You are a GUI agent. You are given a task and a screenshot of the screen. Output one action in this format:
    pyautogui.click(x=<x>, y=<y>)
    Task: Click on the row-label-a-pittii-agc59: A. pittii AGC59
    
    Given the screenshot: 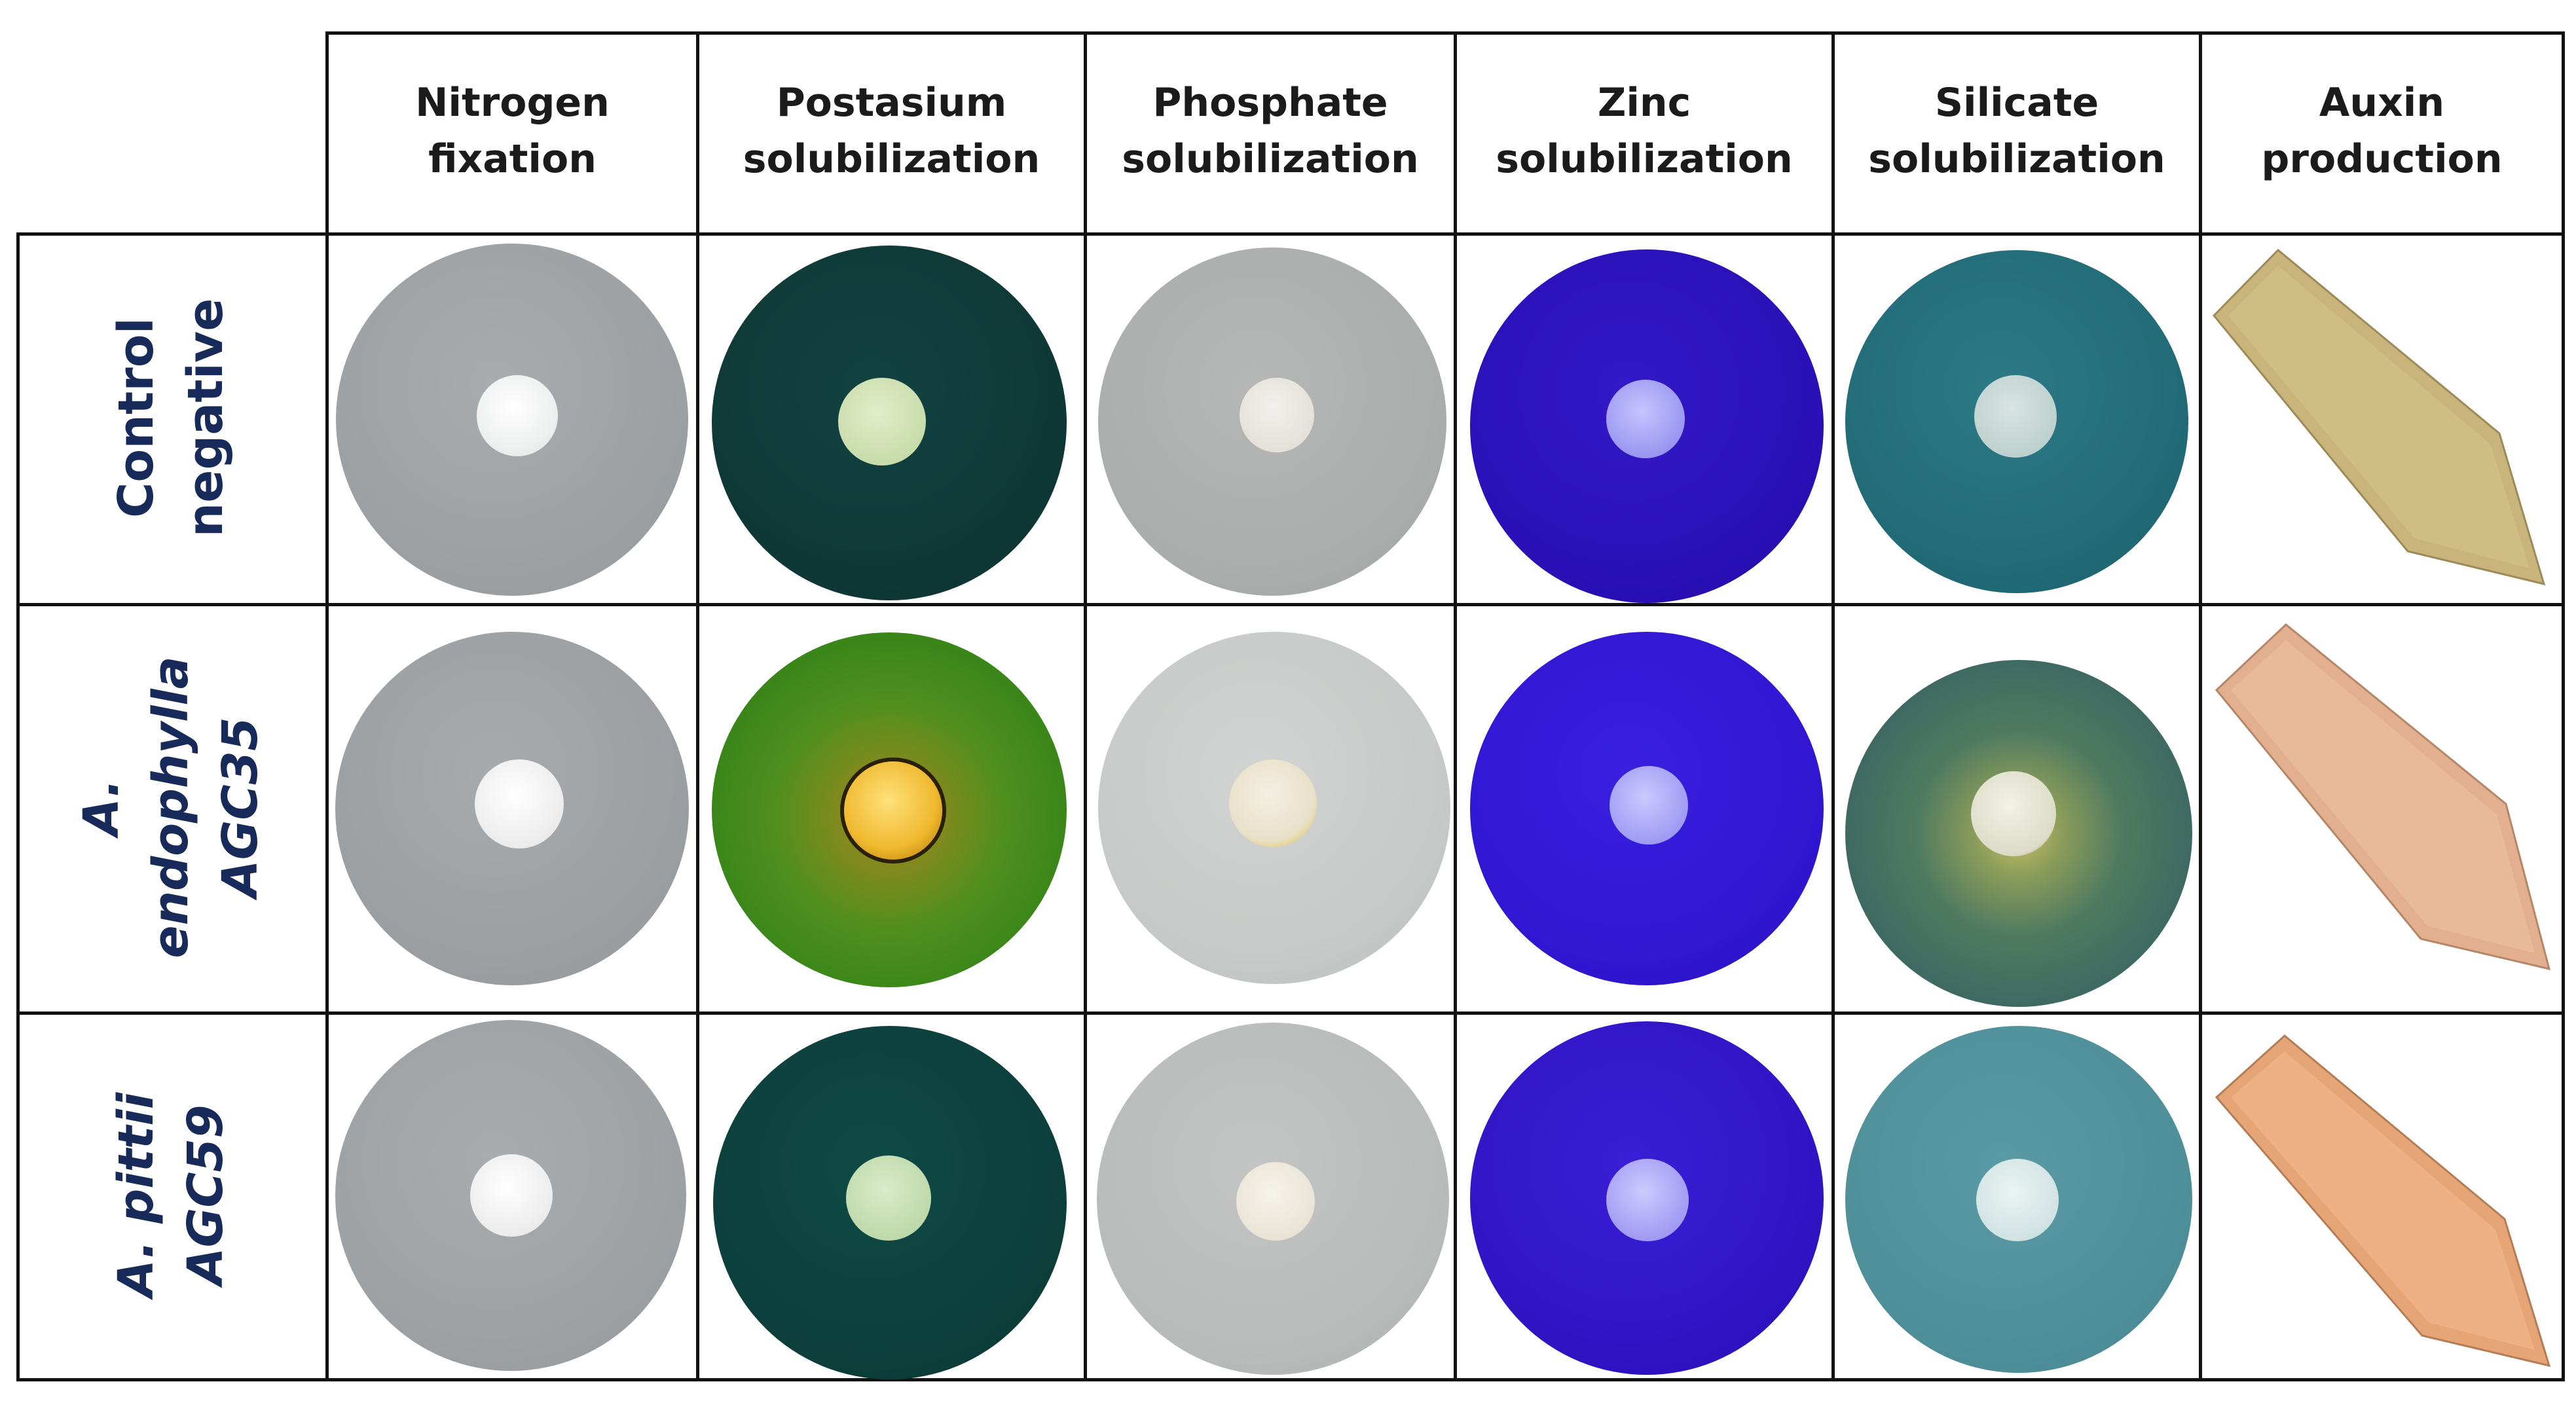 What is the action you would take?
    pyautogui.click(x=171, y=1194)
    